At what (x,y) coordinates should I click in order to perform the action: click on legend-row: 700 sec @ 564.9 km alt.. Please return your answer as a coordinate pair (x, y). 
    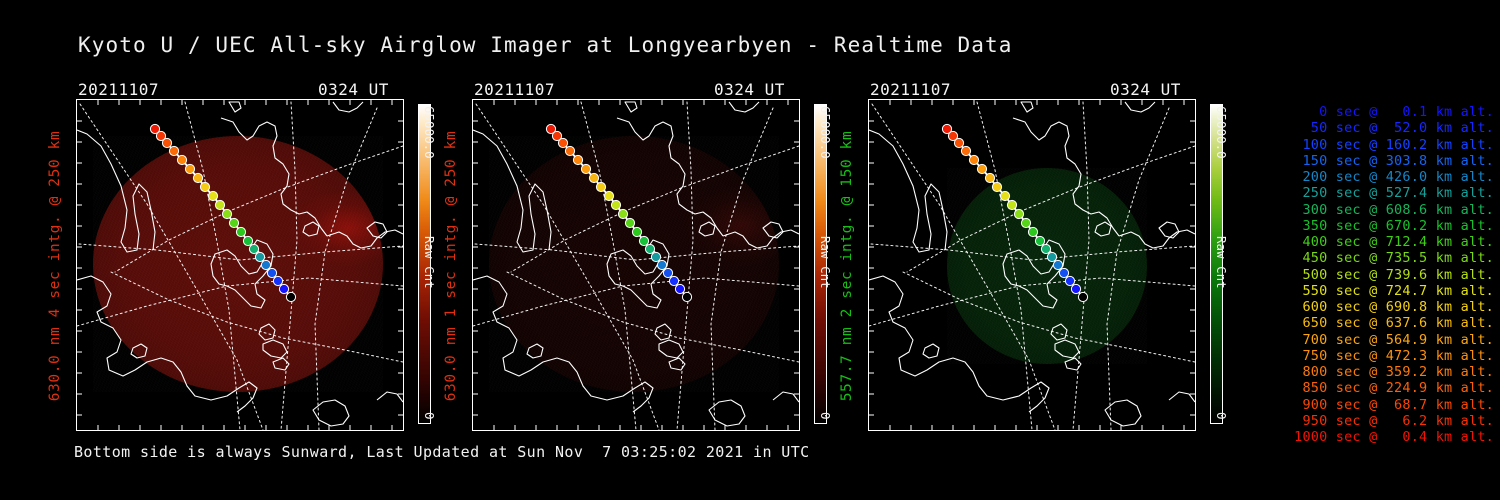
    Looking at the image, I should click on (1394, 339).